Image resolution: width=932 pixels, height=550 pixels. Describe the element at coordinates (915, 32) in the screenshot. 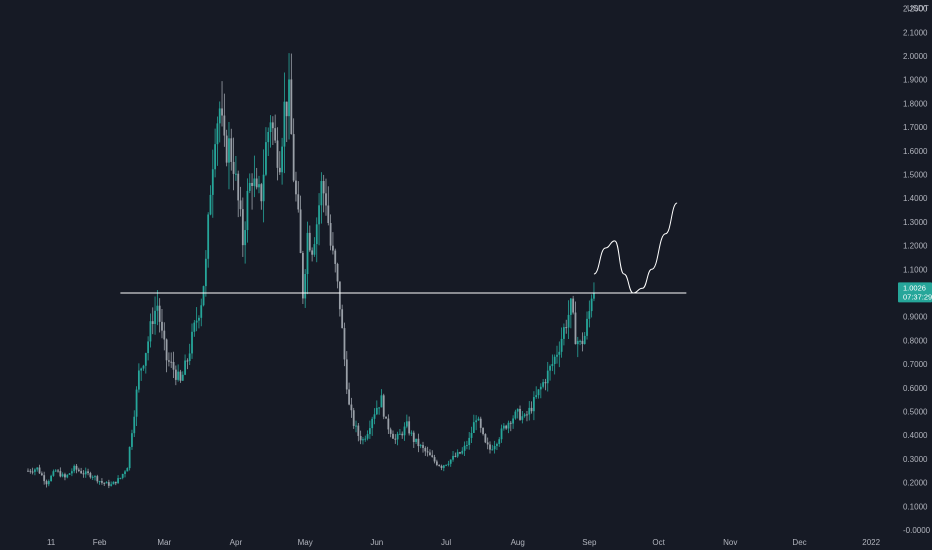

I see `price-tick-label: 2.1000` at that location.